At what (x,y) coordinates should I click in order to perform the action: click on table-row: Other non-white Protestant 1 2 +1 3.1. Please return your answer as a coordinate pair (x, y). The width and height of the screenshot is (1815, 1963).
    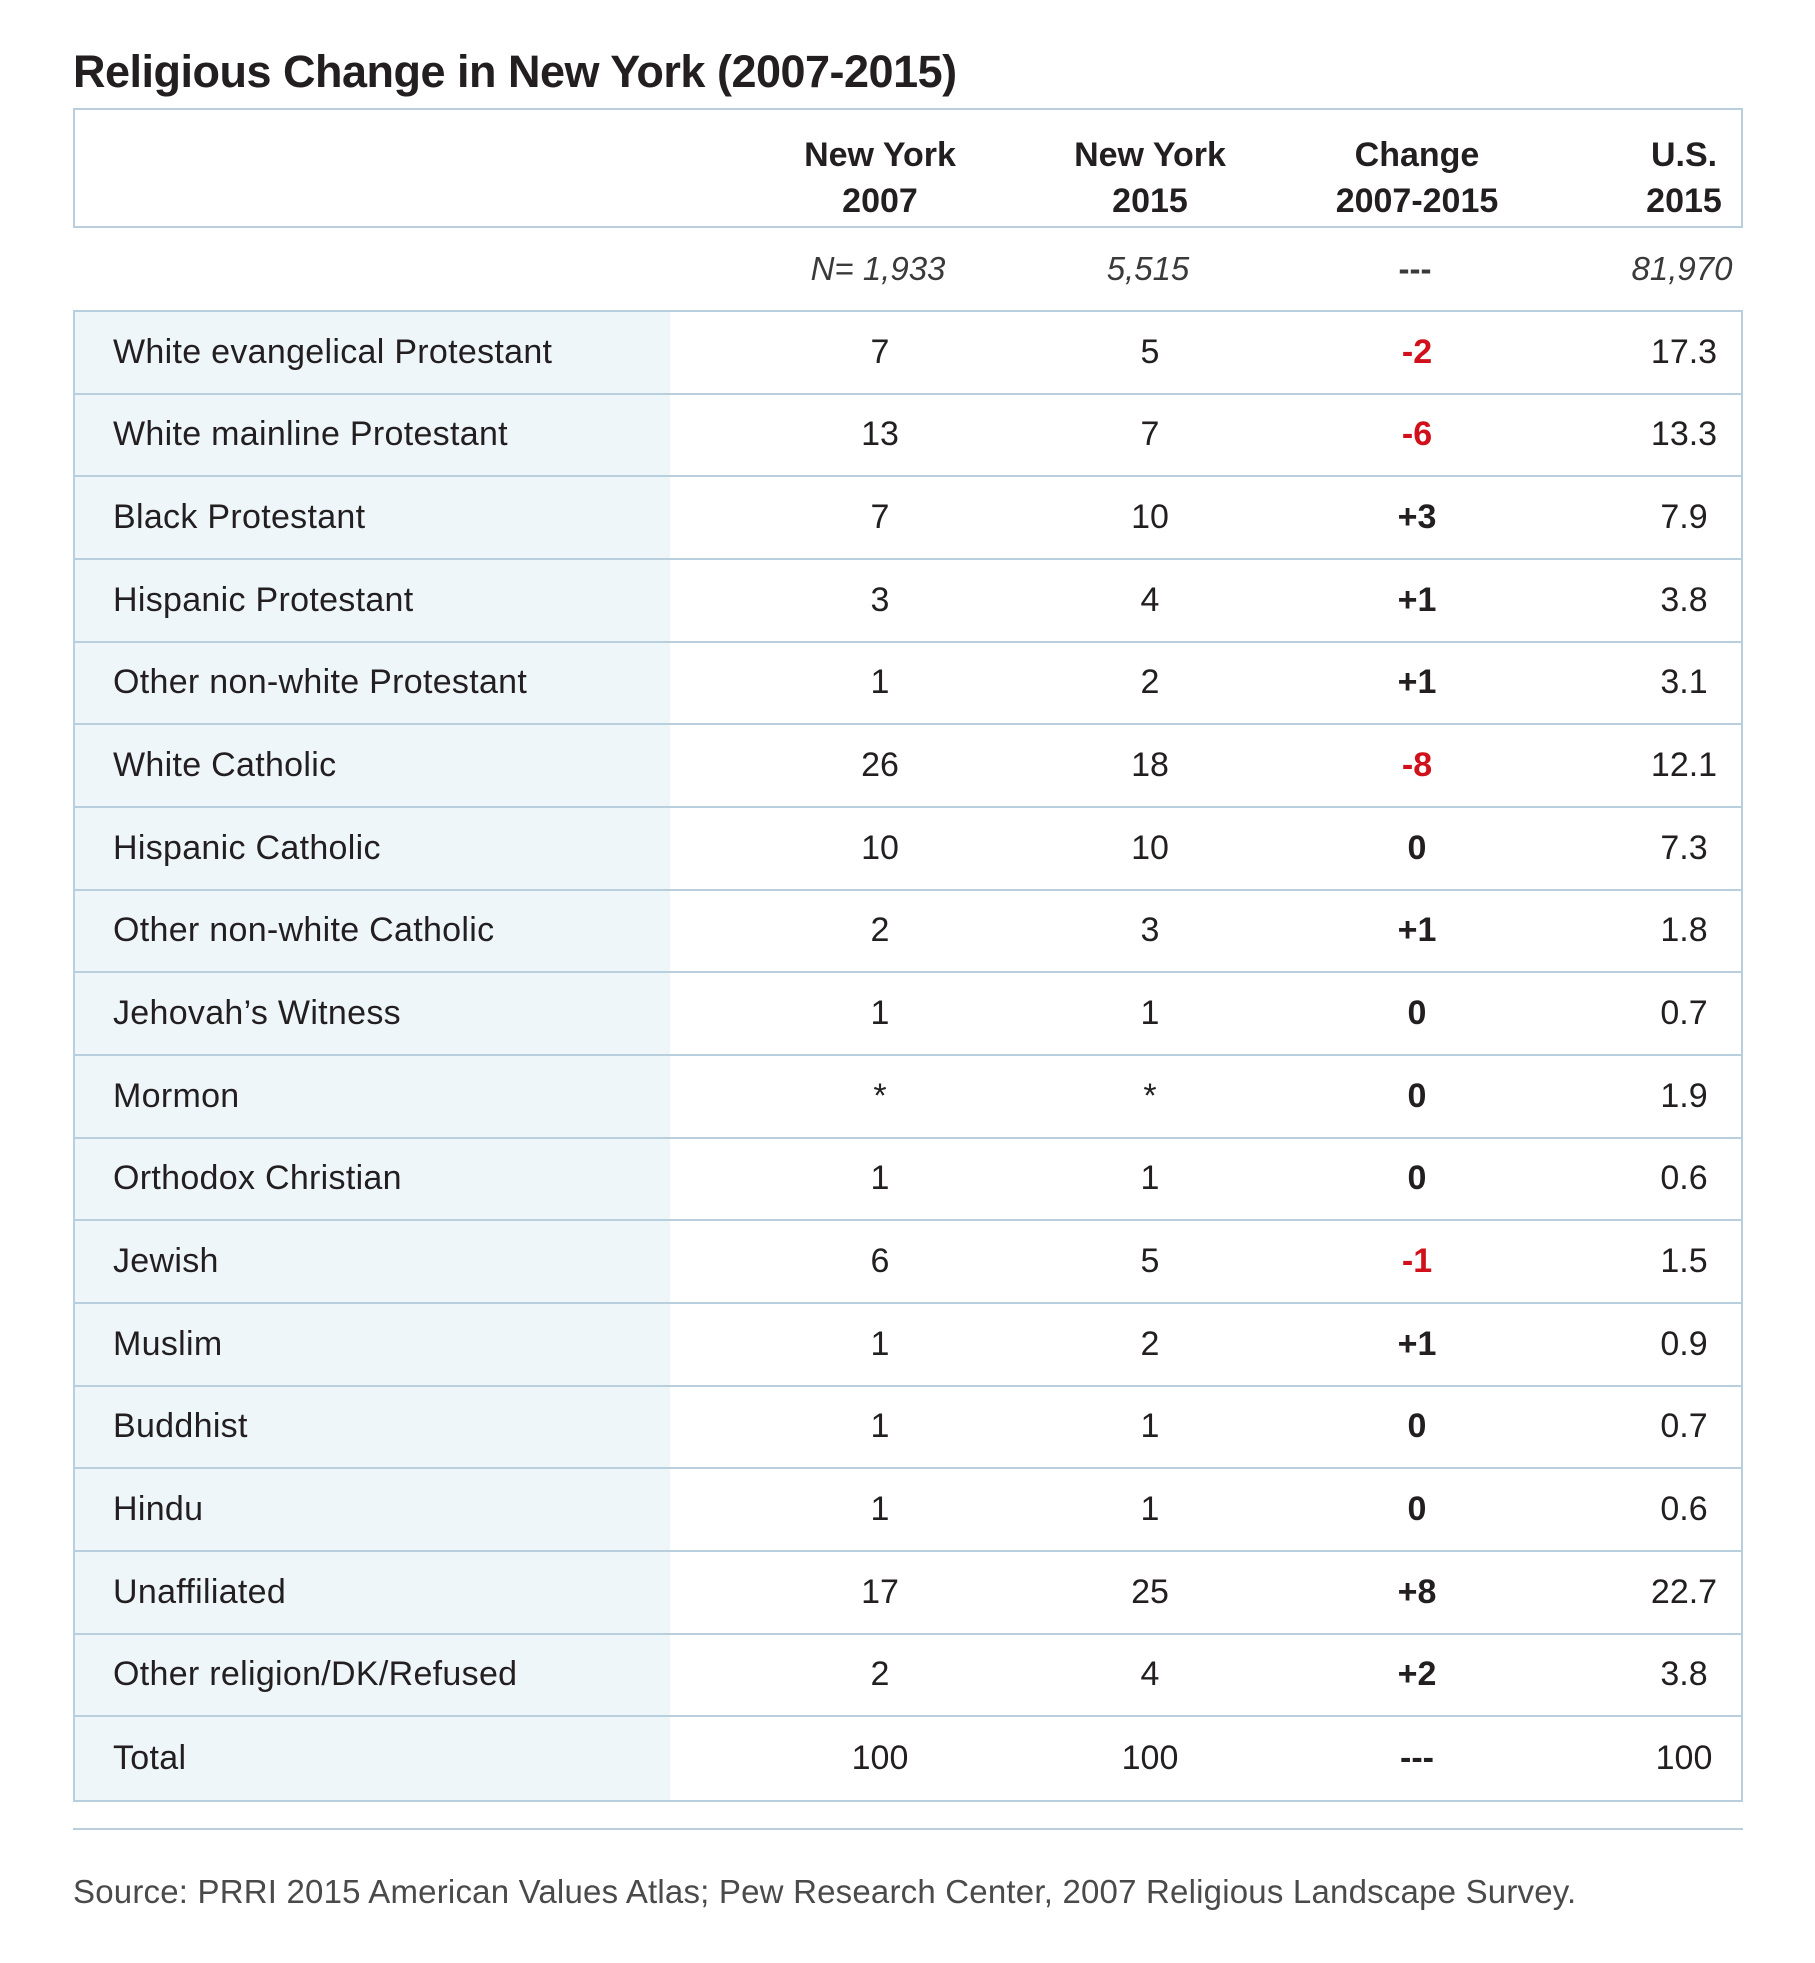
    Looking at the image, I should click on (908, 684).